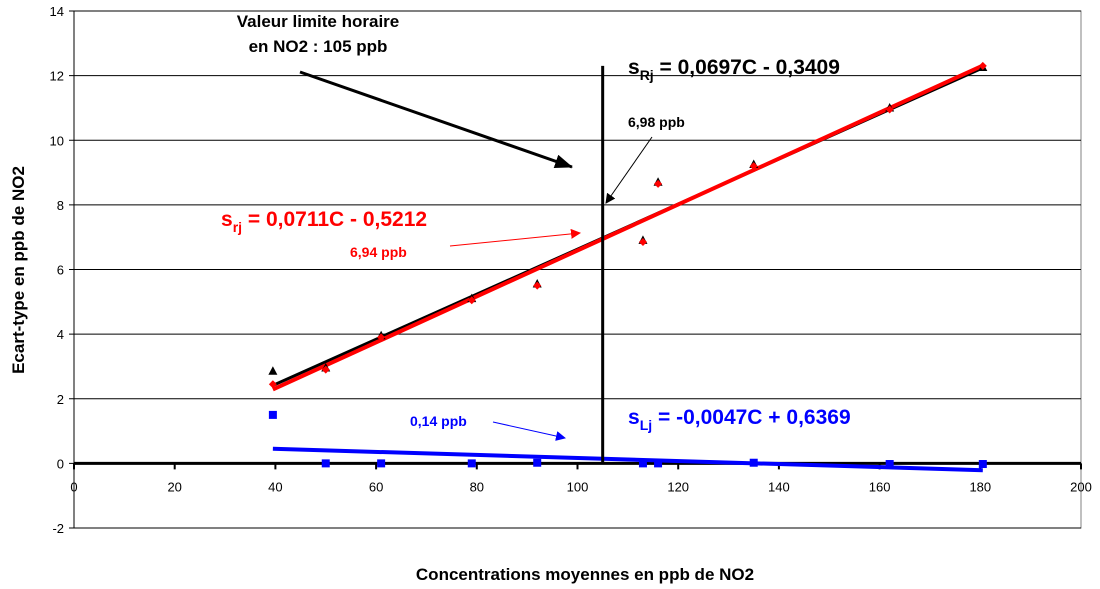 The image size is (1100, 589). Describe the element at coordinates (438, 421) in the screenshot. I see `value-label-014: 0,14 ppb` at that location.